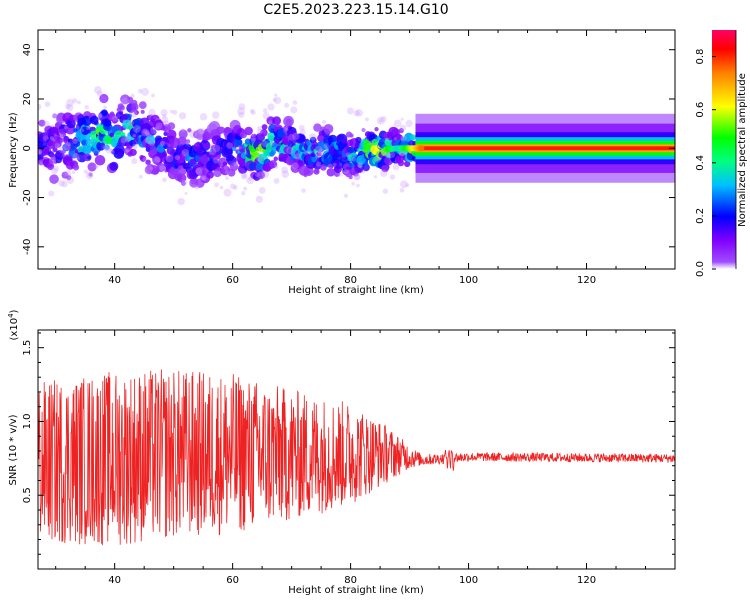  Describe the element at coordinates (13, 150) in the screenshot. I see `spectrogram-ylabel: Frequency (Hz)` at that location.